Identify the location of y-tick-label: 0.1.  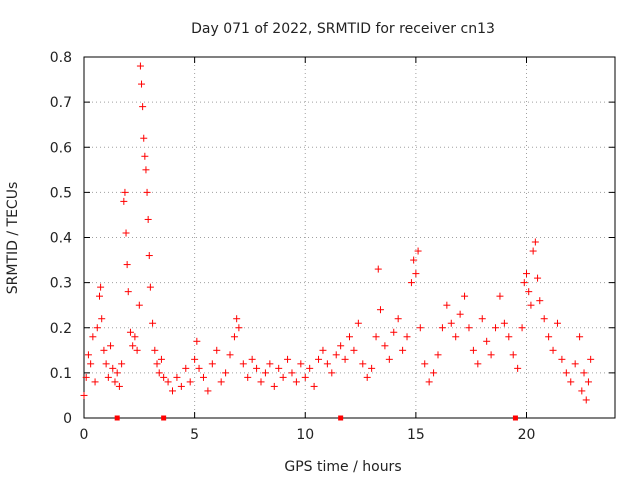
(61, 374).